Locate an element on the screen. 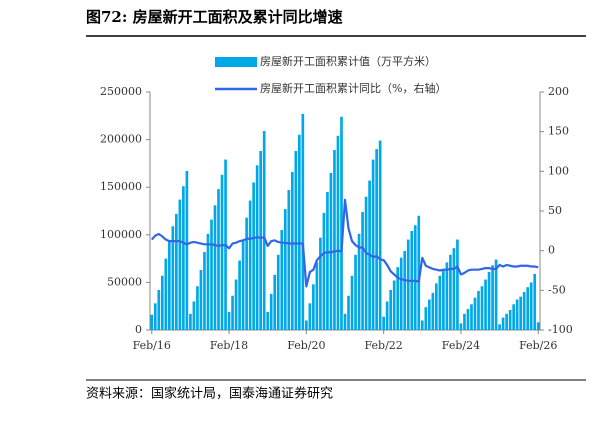  y2-tick-label: -100 is located at coordinates (560, 329).